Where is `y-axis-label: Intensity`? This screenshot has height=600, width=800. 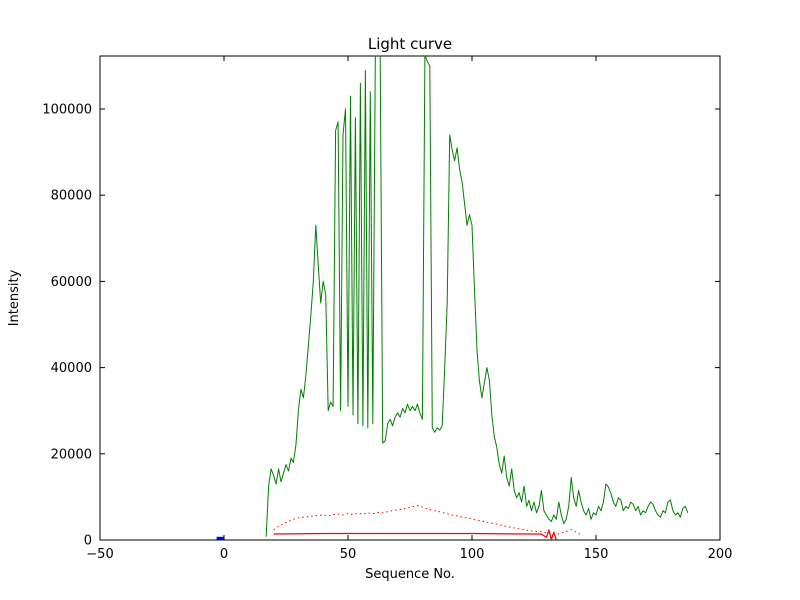 y-axis-label: Intensity is located at coordinates (14, 297).